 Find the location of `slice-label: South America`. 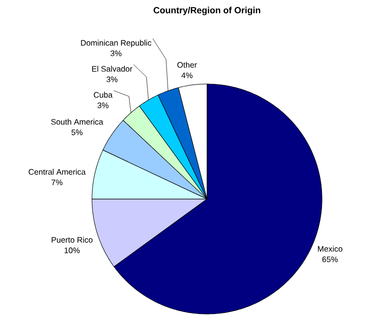

slice-label: South America is located at coordinates (77, 121).